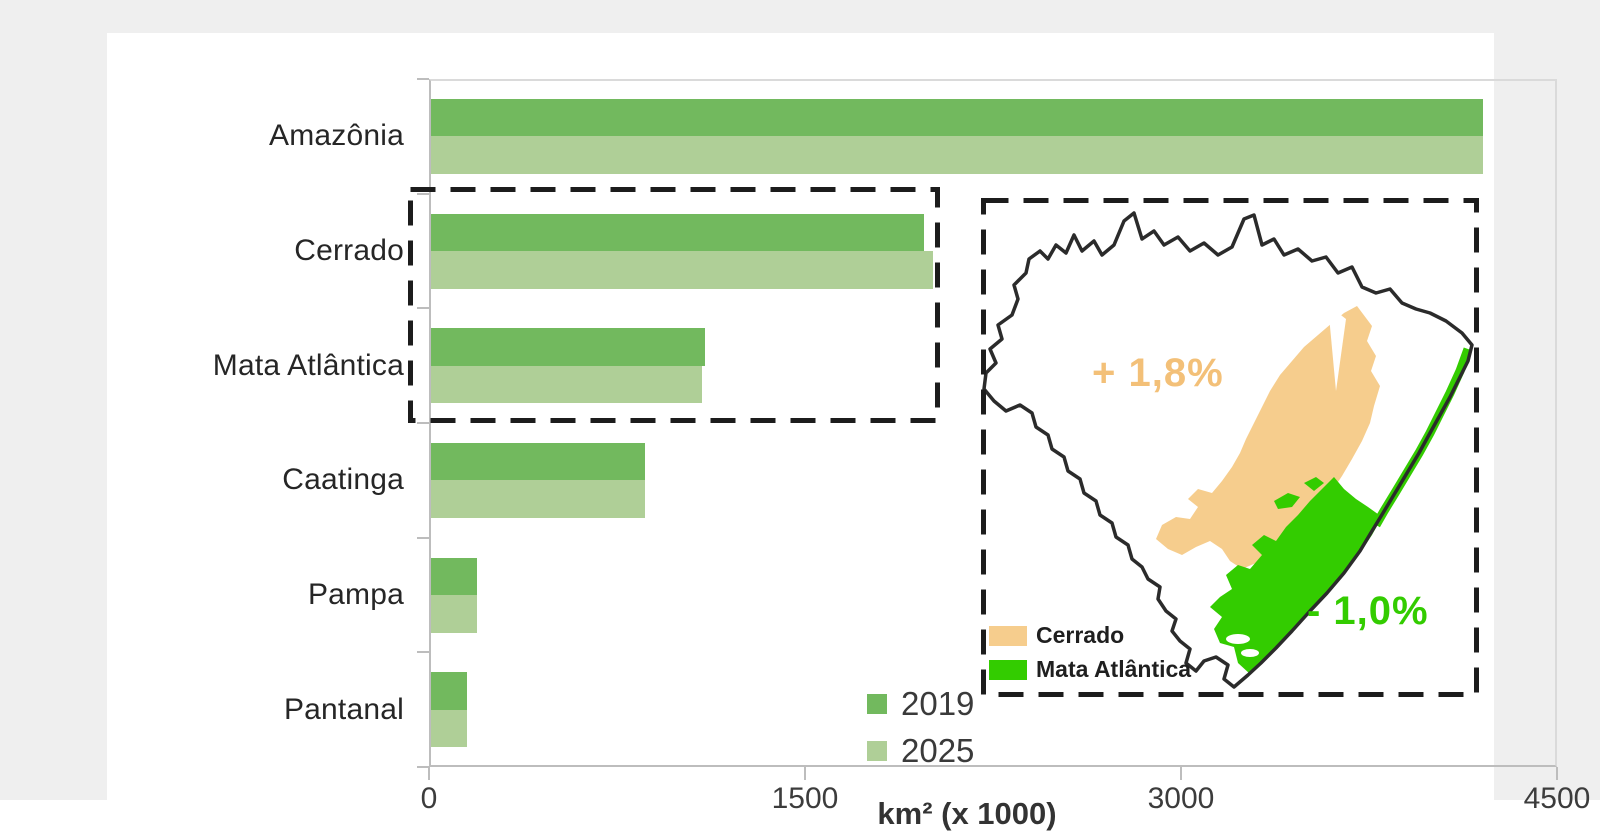  Describe the element at coordinates (1158, 373) in the screenshot. I see `cerrado-change-label: + 1,8%` at that location.